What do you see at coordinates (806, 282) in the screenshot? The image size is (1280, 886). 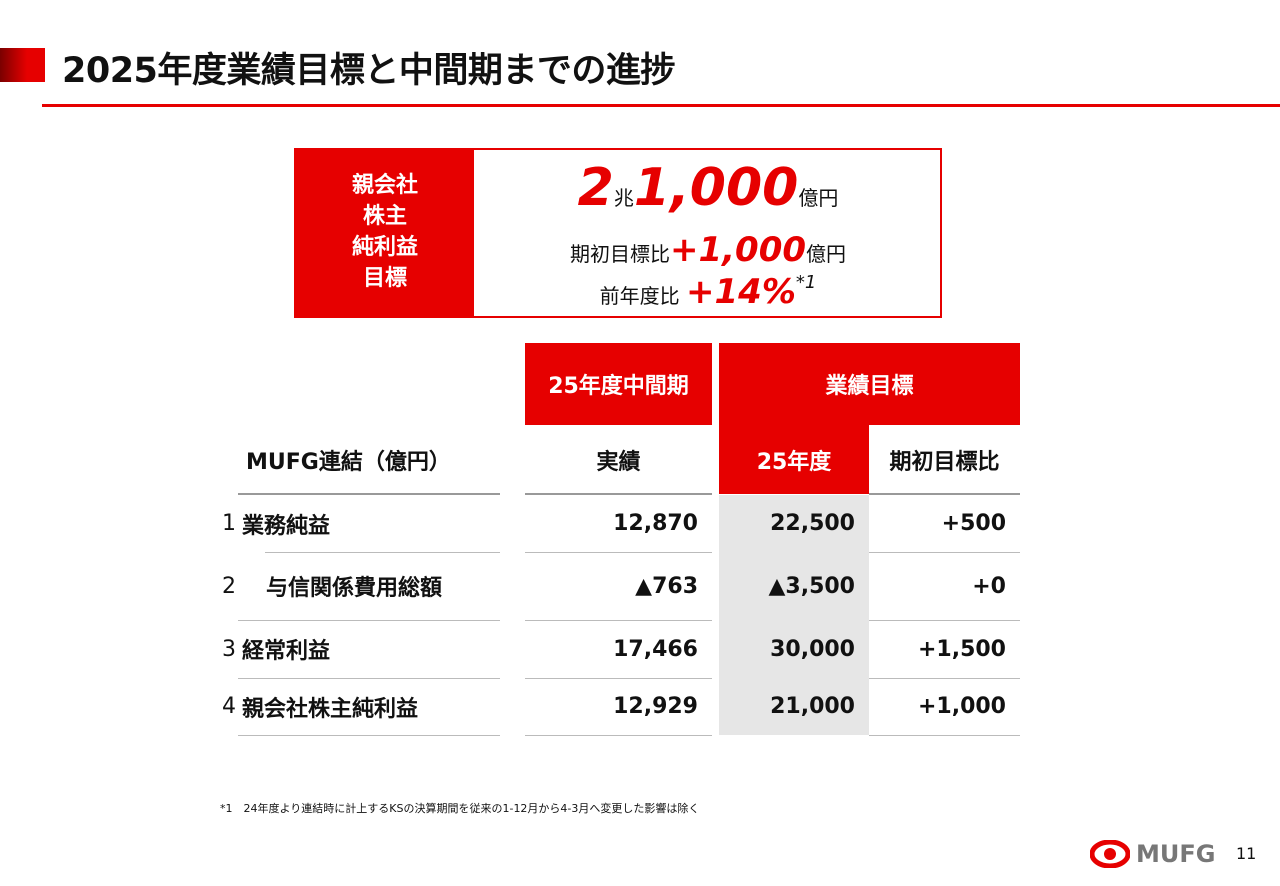 I see `yoy-note: *1` at bounding box center [806, 282].